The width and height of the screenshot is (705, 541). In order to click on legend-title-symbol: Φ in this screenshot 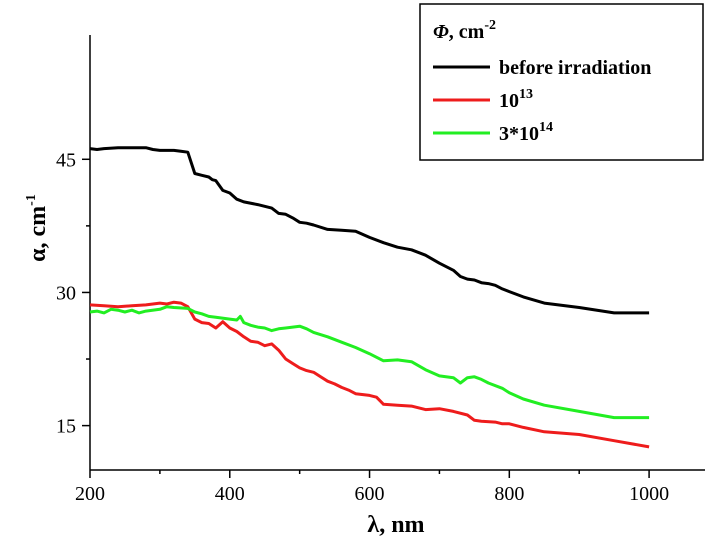, I will do `click(441, 32)`.